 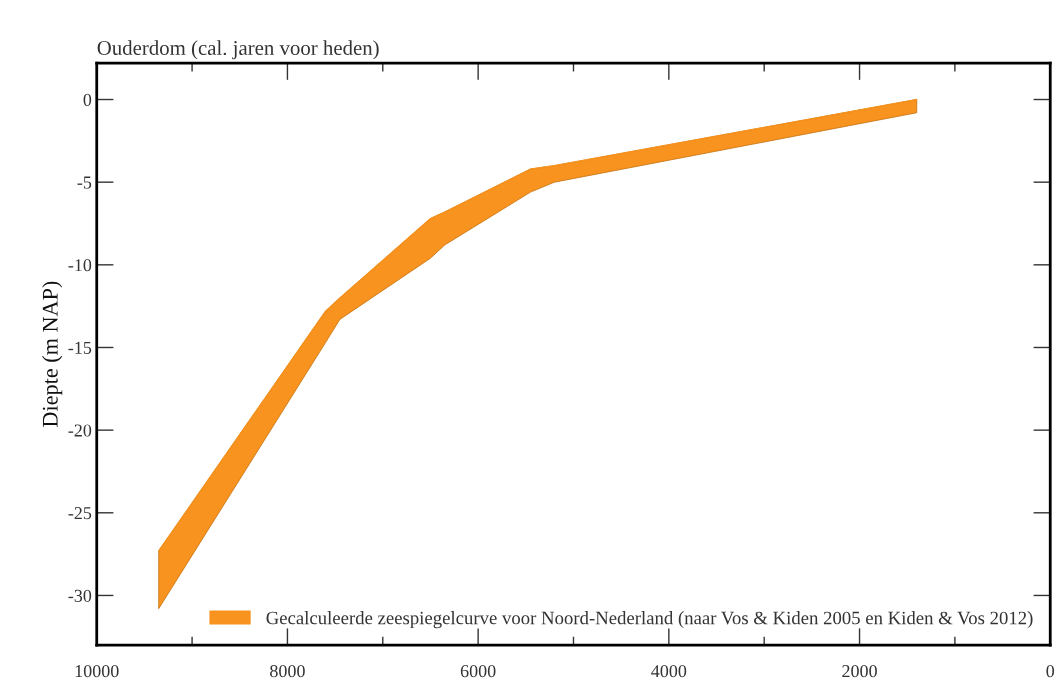 What do you see at coordinates (1050, 671) in the screenshot?
I see `x-tick-label: 0` at bounding box center [1050, 671].